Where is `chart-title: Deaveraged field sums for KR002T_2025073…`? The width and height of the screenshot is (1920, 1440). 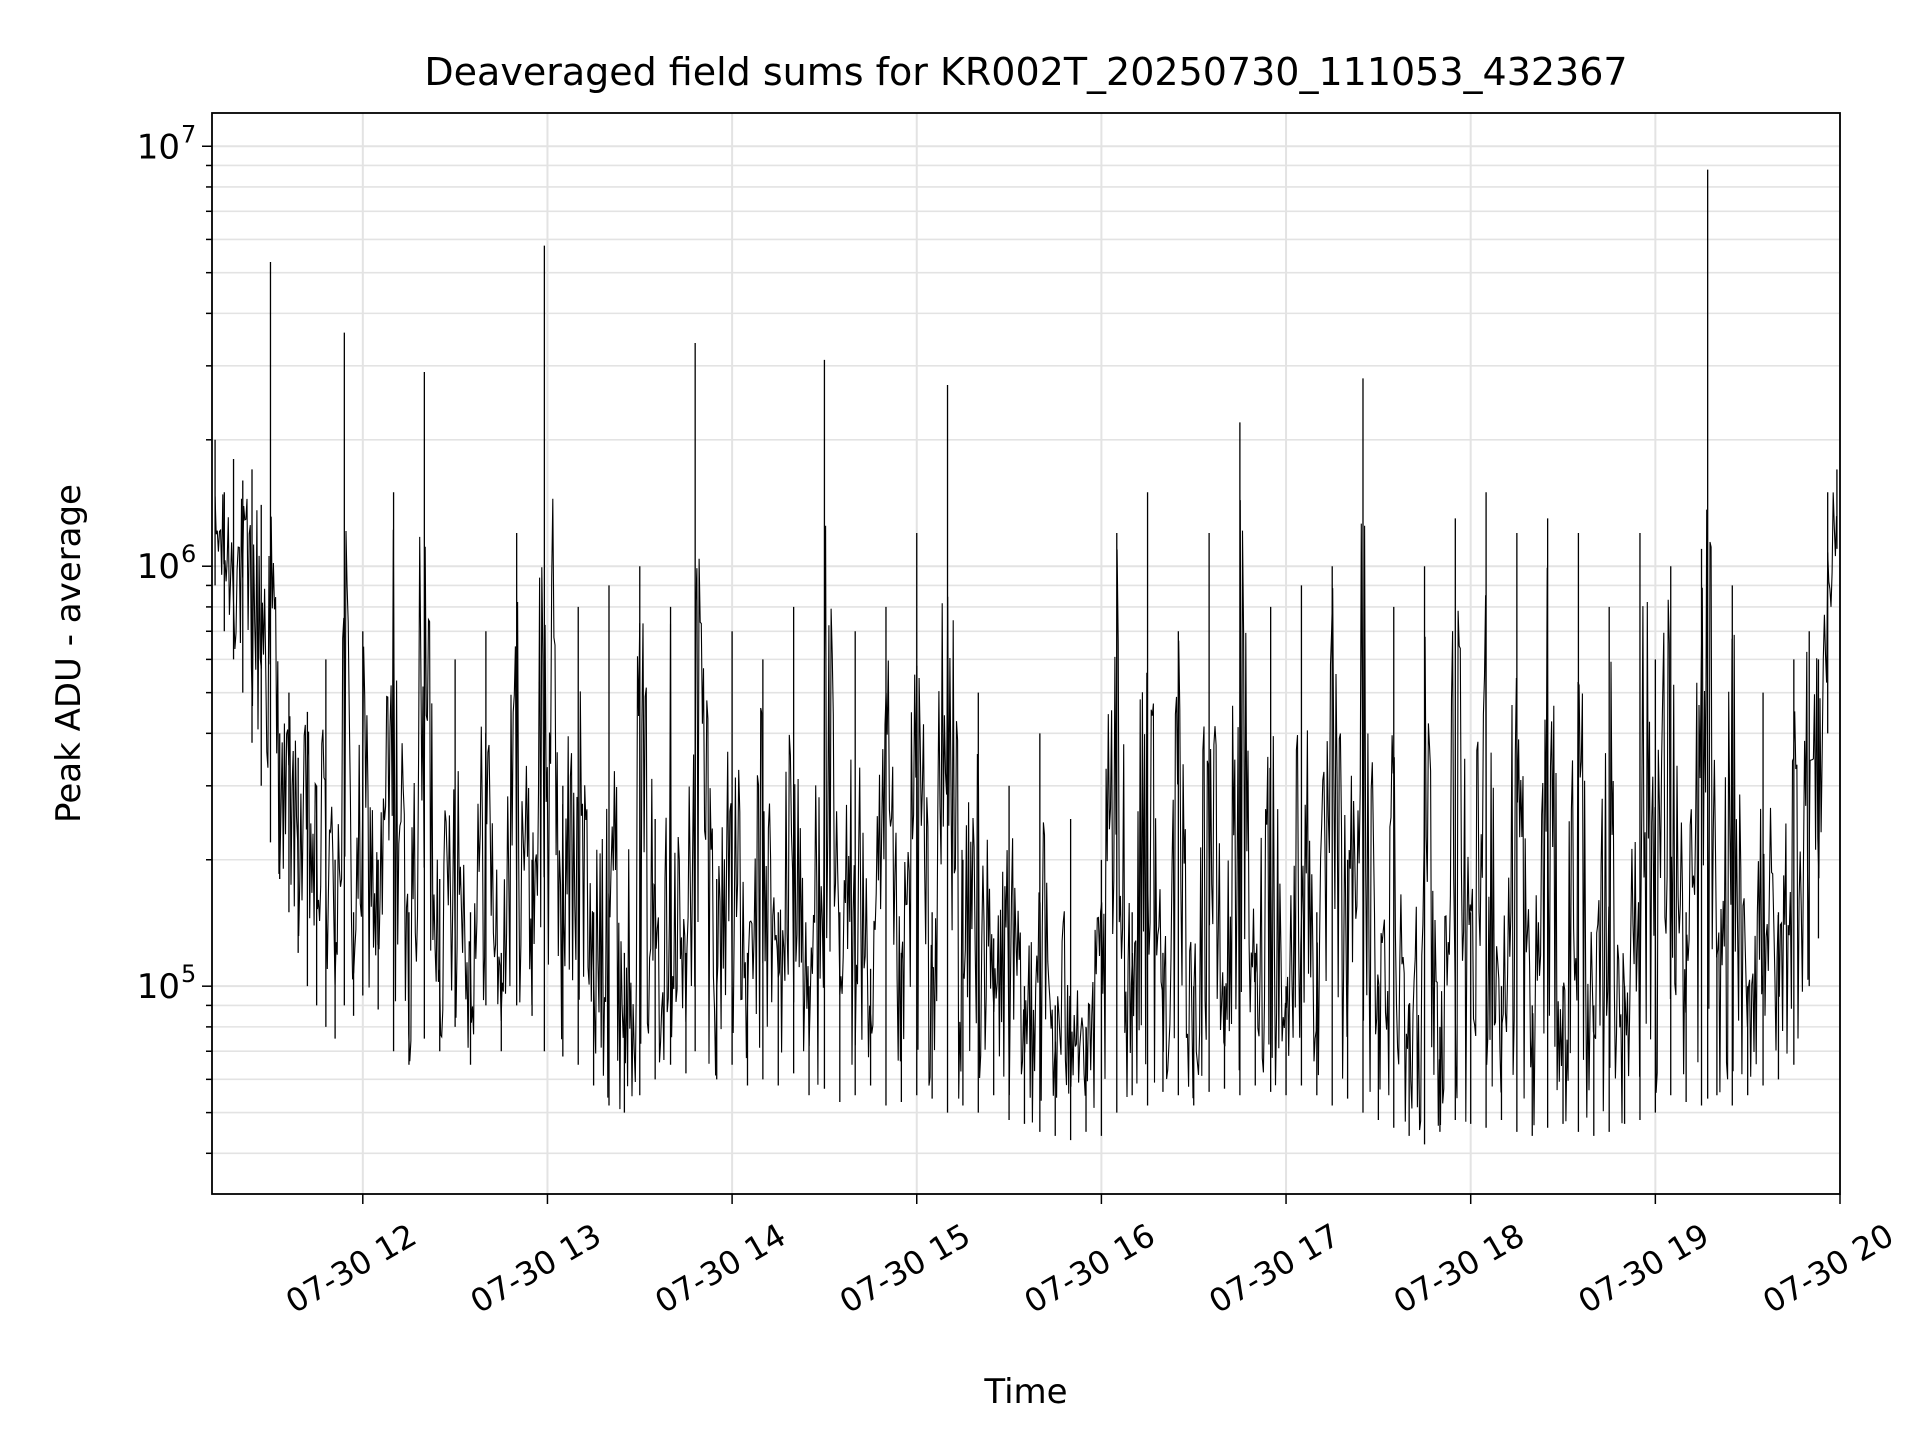 chart-title: Deaveraged field sums for KR002T_2025073… is located at coordinates (1025, 72).